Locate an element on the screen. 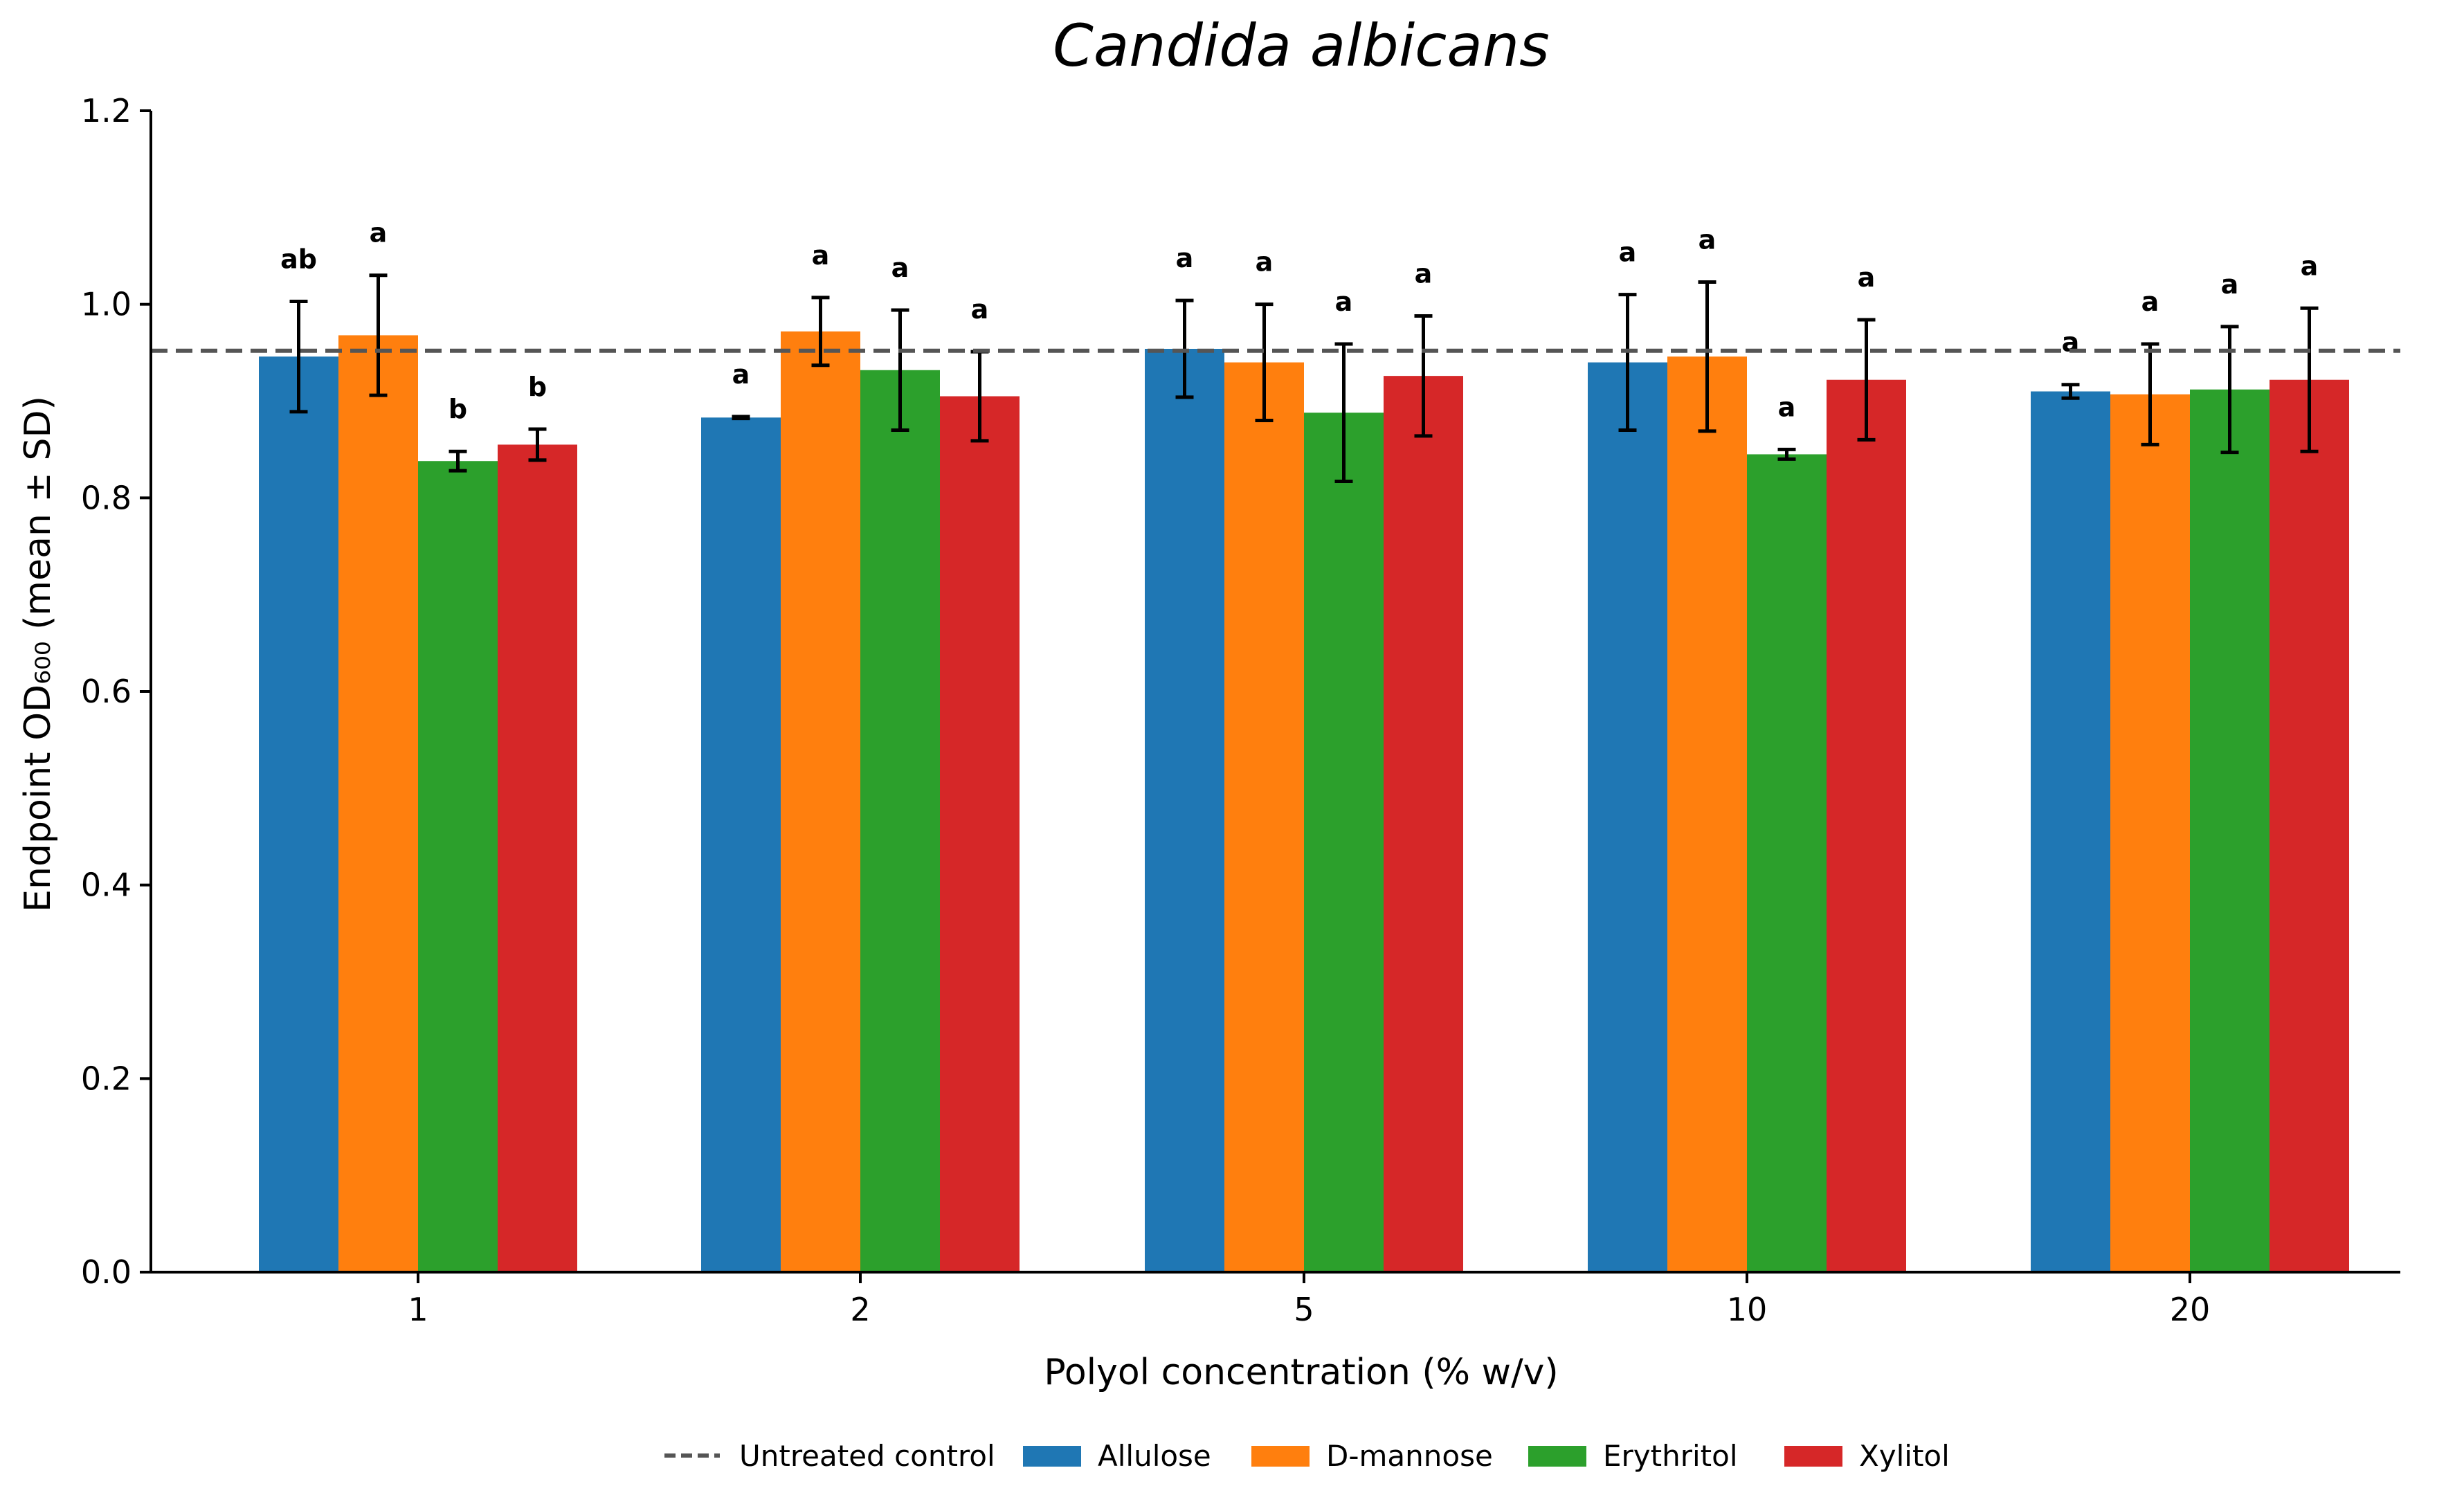 The image size is (2464, 1495). legend-label-erythritol: Erythritol is located at coordinates (1670, 1456).